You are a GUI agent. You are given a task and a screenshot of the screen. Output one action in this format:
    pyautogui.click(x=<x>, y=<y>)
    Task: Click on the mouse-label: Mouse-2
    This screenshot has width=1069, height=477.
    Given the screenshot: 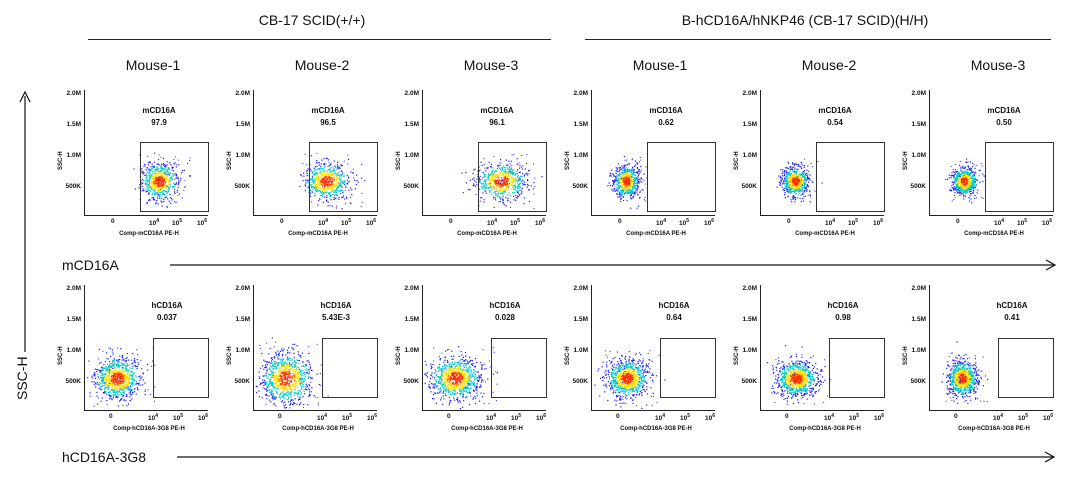 What is the action you would take?
    pyautogui.click(x=322, y=65)
    